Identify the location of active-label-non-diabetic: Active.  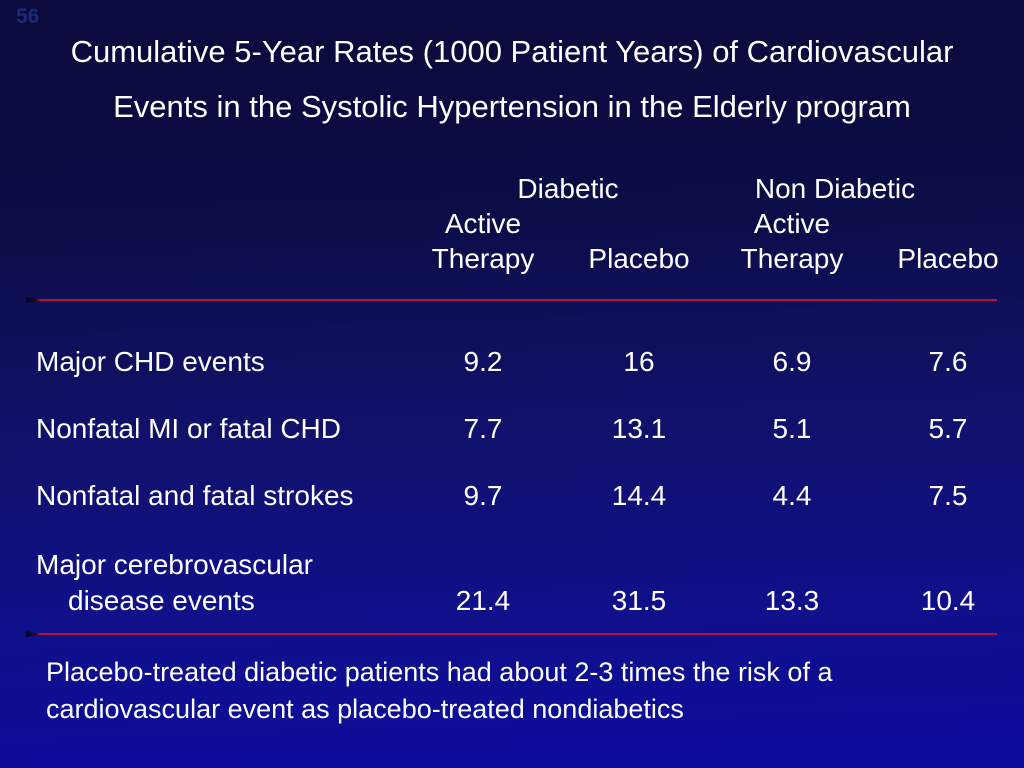
(792, 223).